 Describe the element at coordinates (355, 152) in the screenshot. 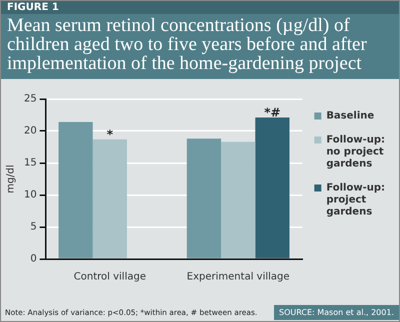

I see `legend-label: Follow-up: no project gardens` at that location.